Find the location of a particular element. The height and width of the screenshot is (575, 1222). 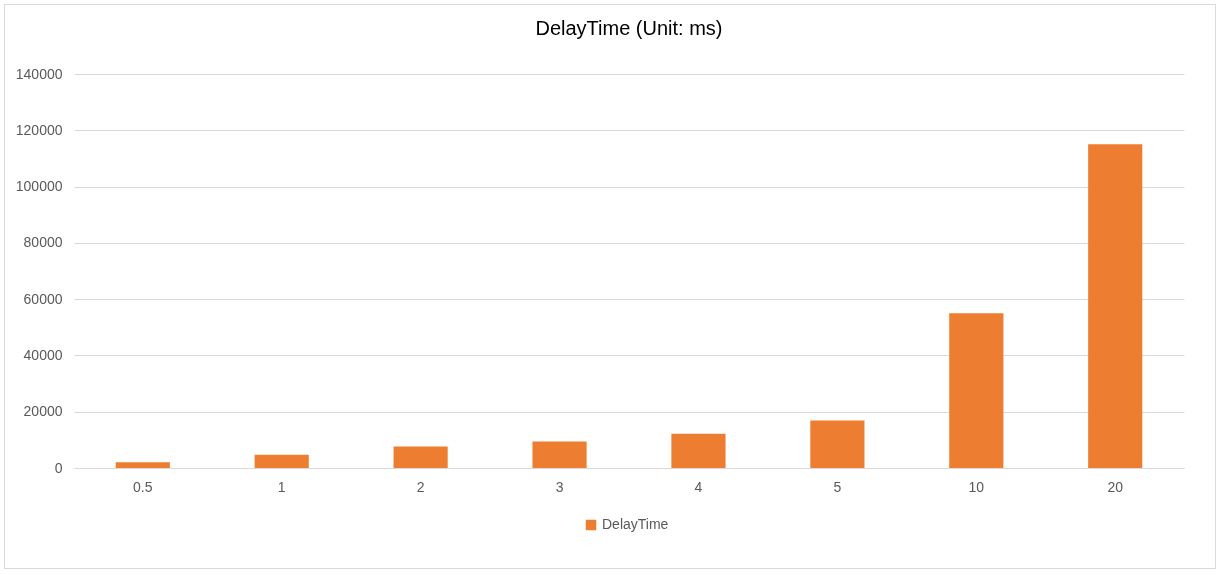

x-tick-label: 3 is located at coordinates (559, 486).